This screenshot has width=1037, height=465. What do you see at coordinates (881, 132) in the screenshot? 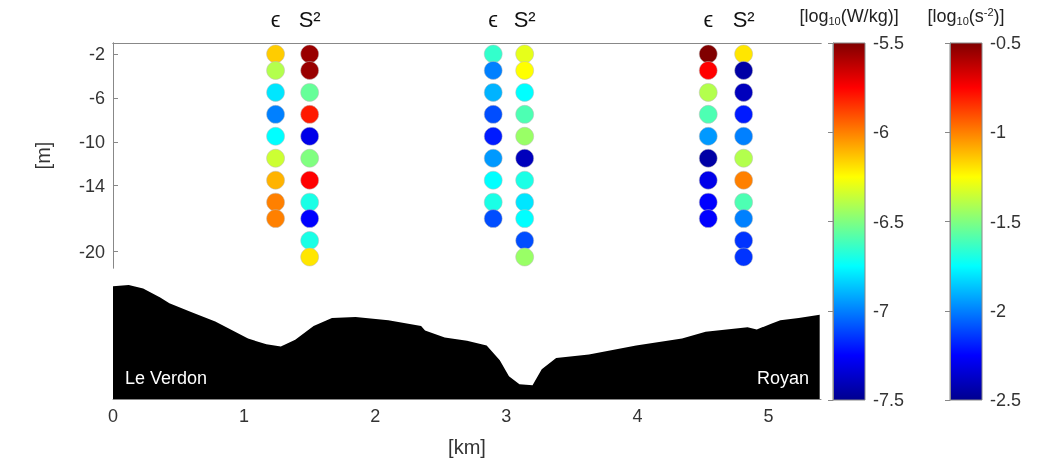
I see `color-bar-label: -6` at bounding box center [881, 132].